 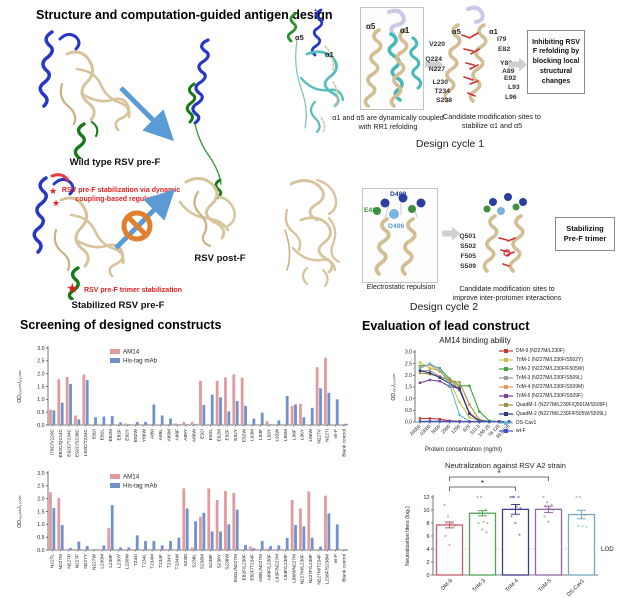 I want to click on cycle1-sites-structure, so click(x=466, y=54).